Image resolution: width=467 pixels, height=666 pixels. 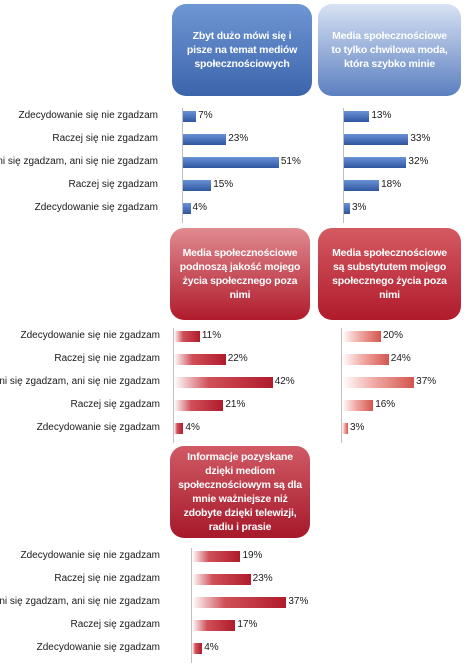 What do you see at coordinates (235, 404) in the screenshot?
I see `chart-3-value-label: 21%` at bounding box center [235, 404].